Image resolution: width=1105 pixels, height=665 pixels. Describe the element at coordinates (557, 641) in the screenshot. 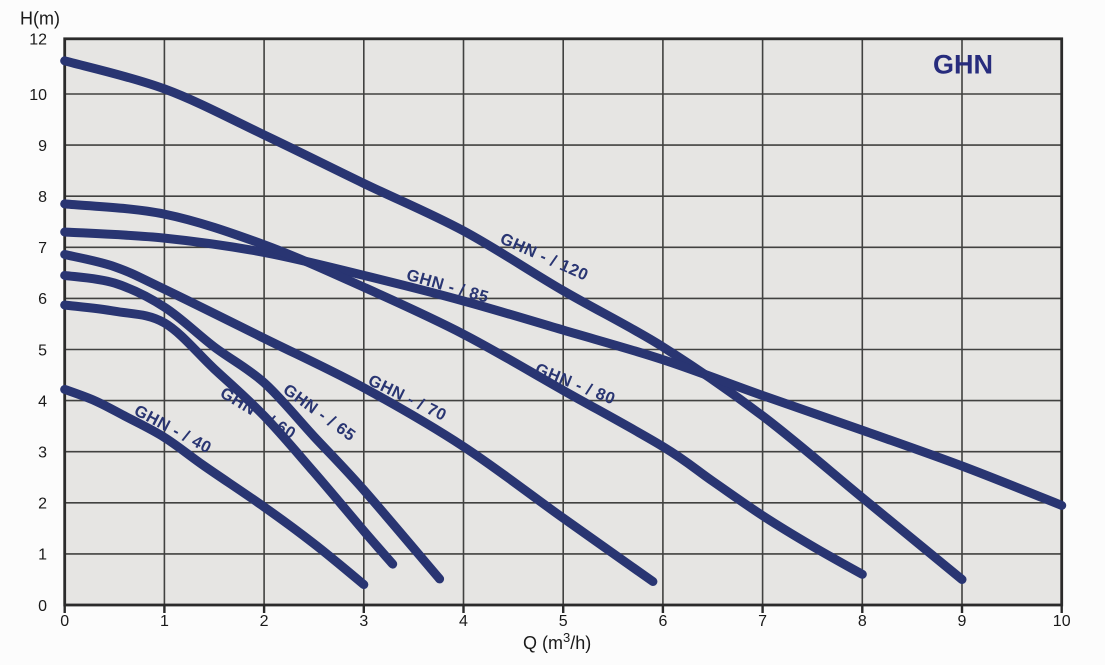

I see `svg-text: Q (m3/h)` at that location.